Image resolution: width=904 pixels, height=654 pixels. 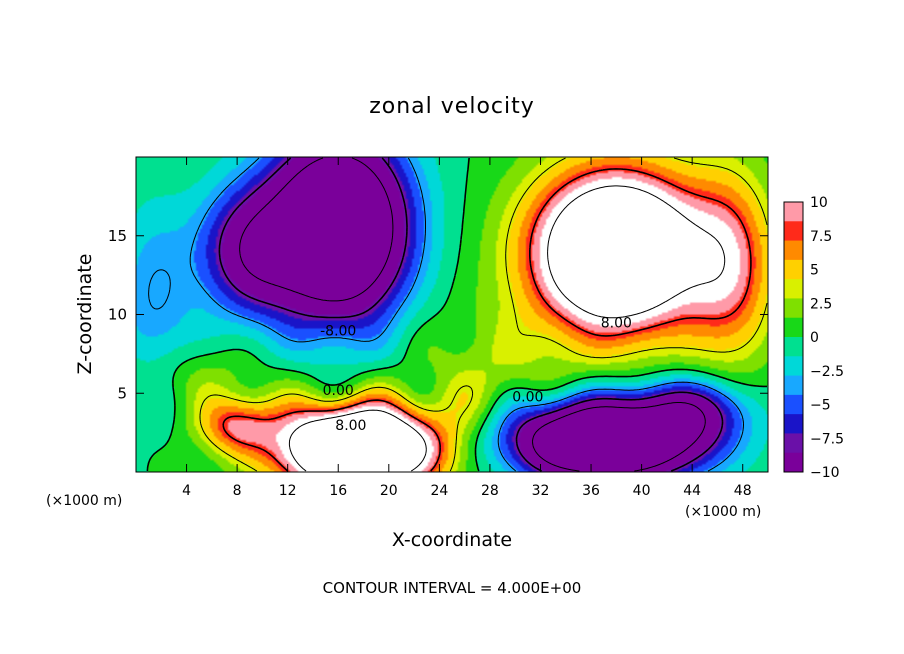 I want to click on x-tick-label: 40, so click(x=642, y=491).